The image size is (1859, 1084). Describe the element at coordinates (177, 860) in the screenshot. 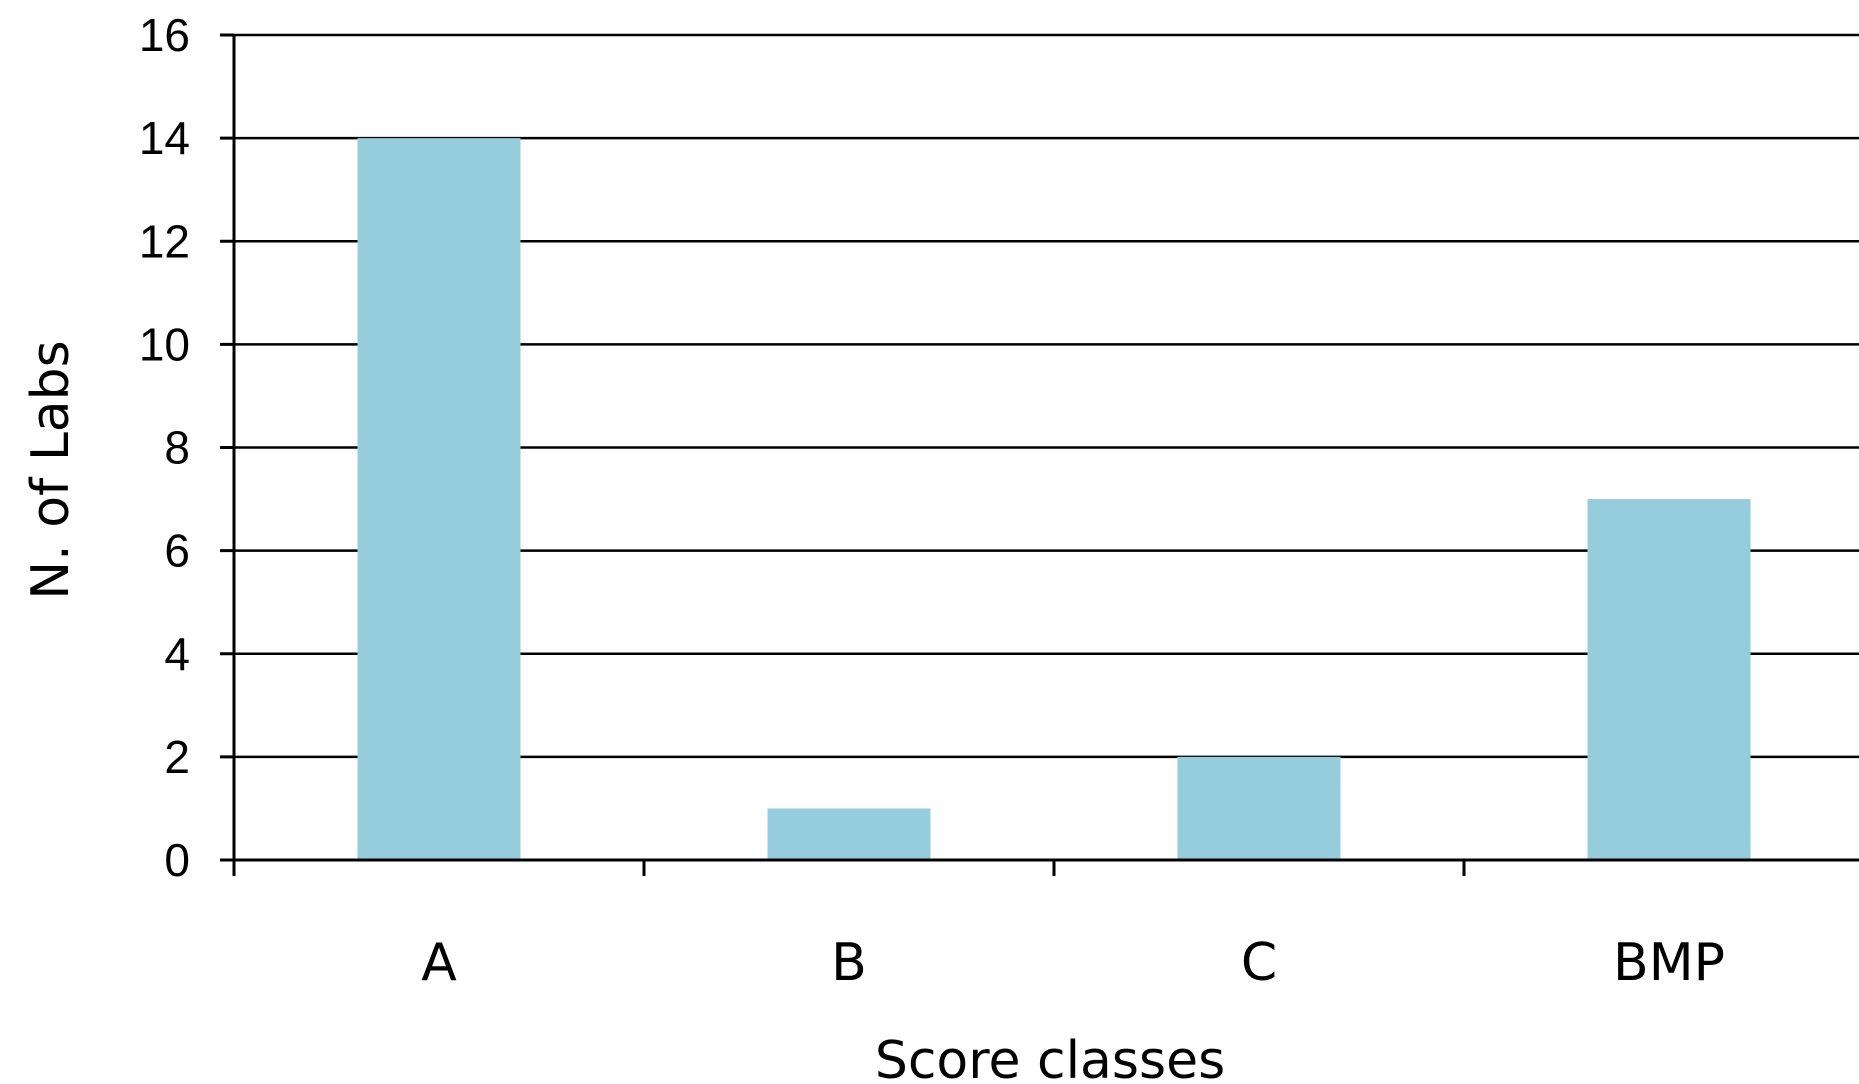

I see `y-tick-label: 0` at that location.